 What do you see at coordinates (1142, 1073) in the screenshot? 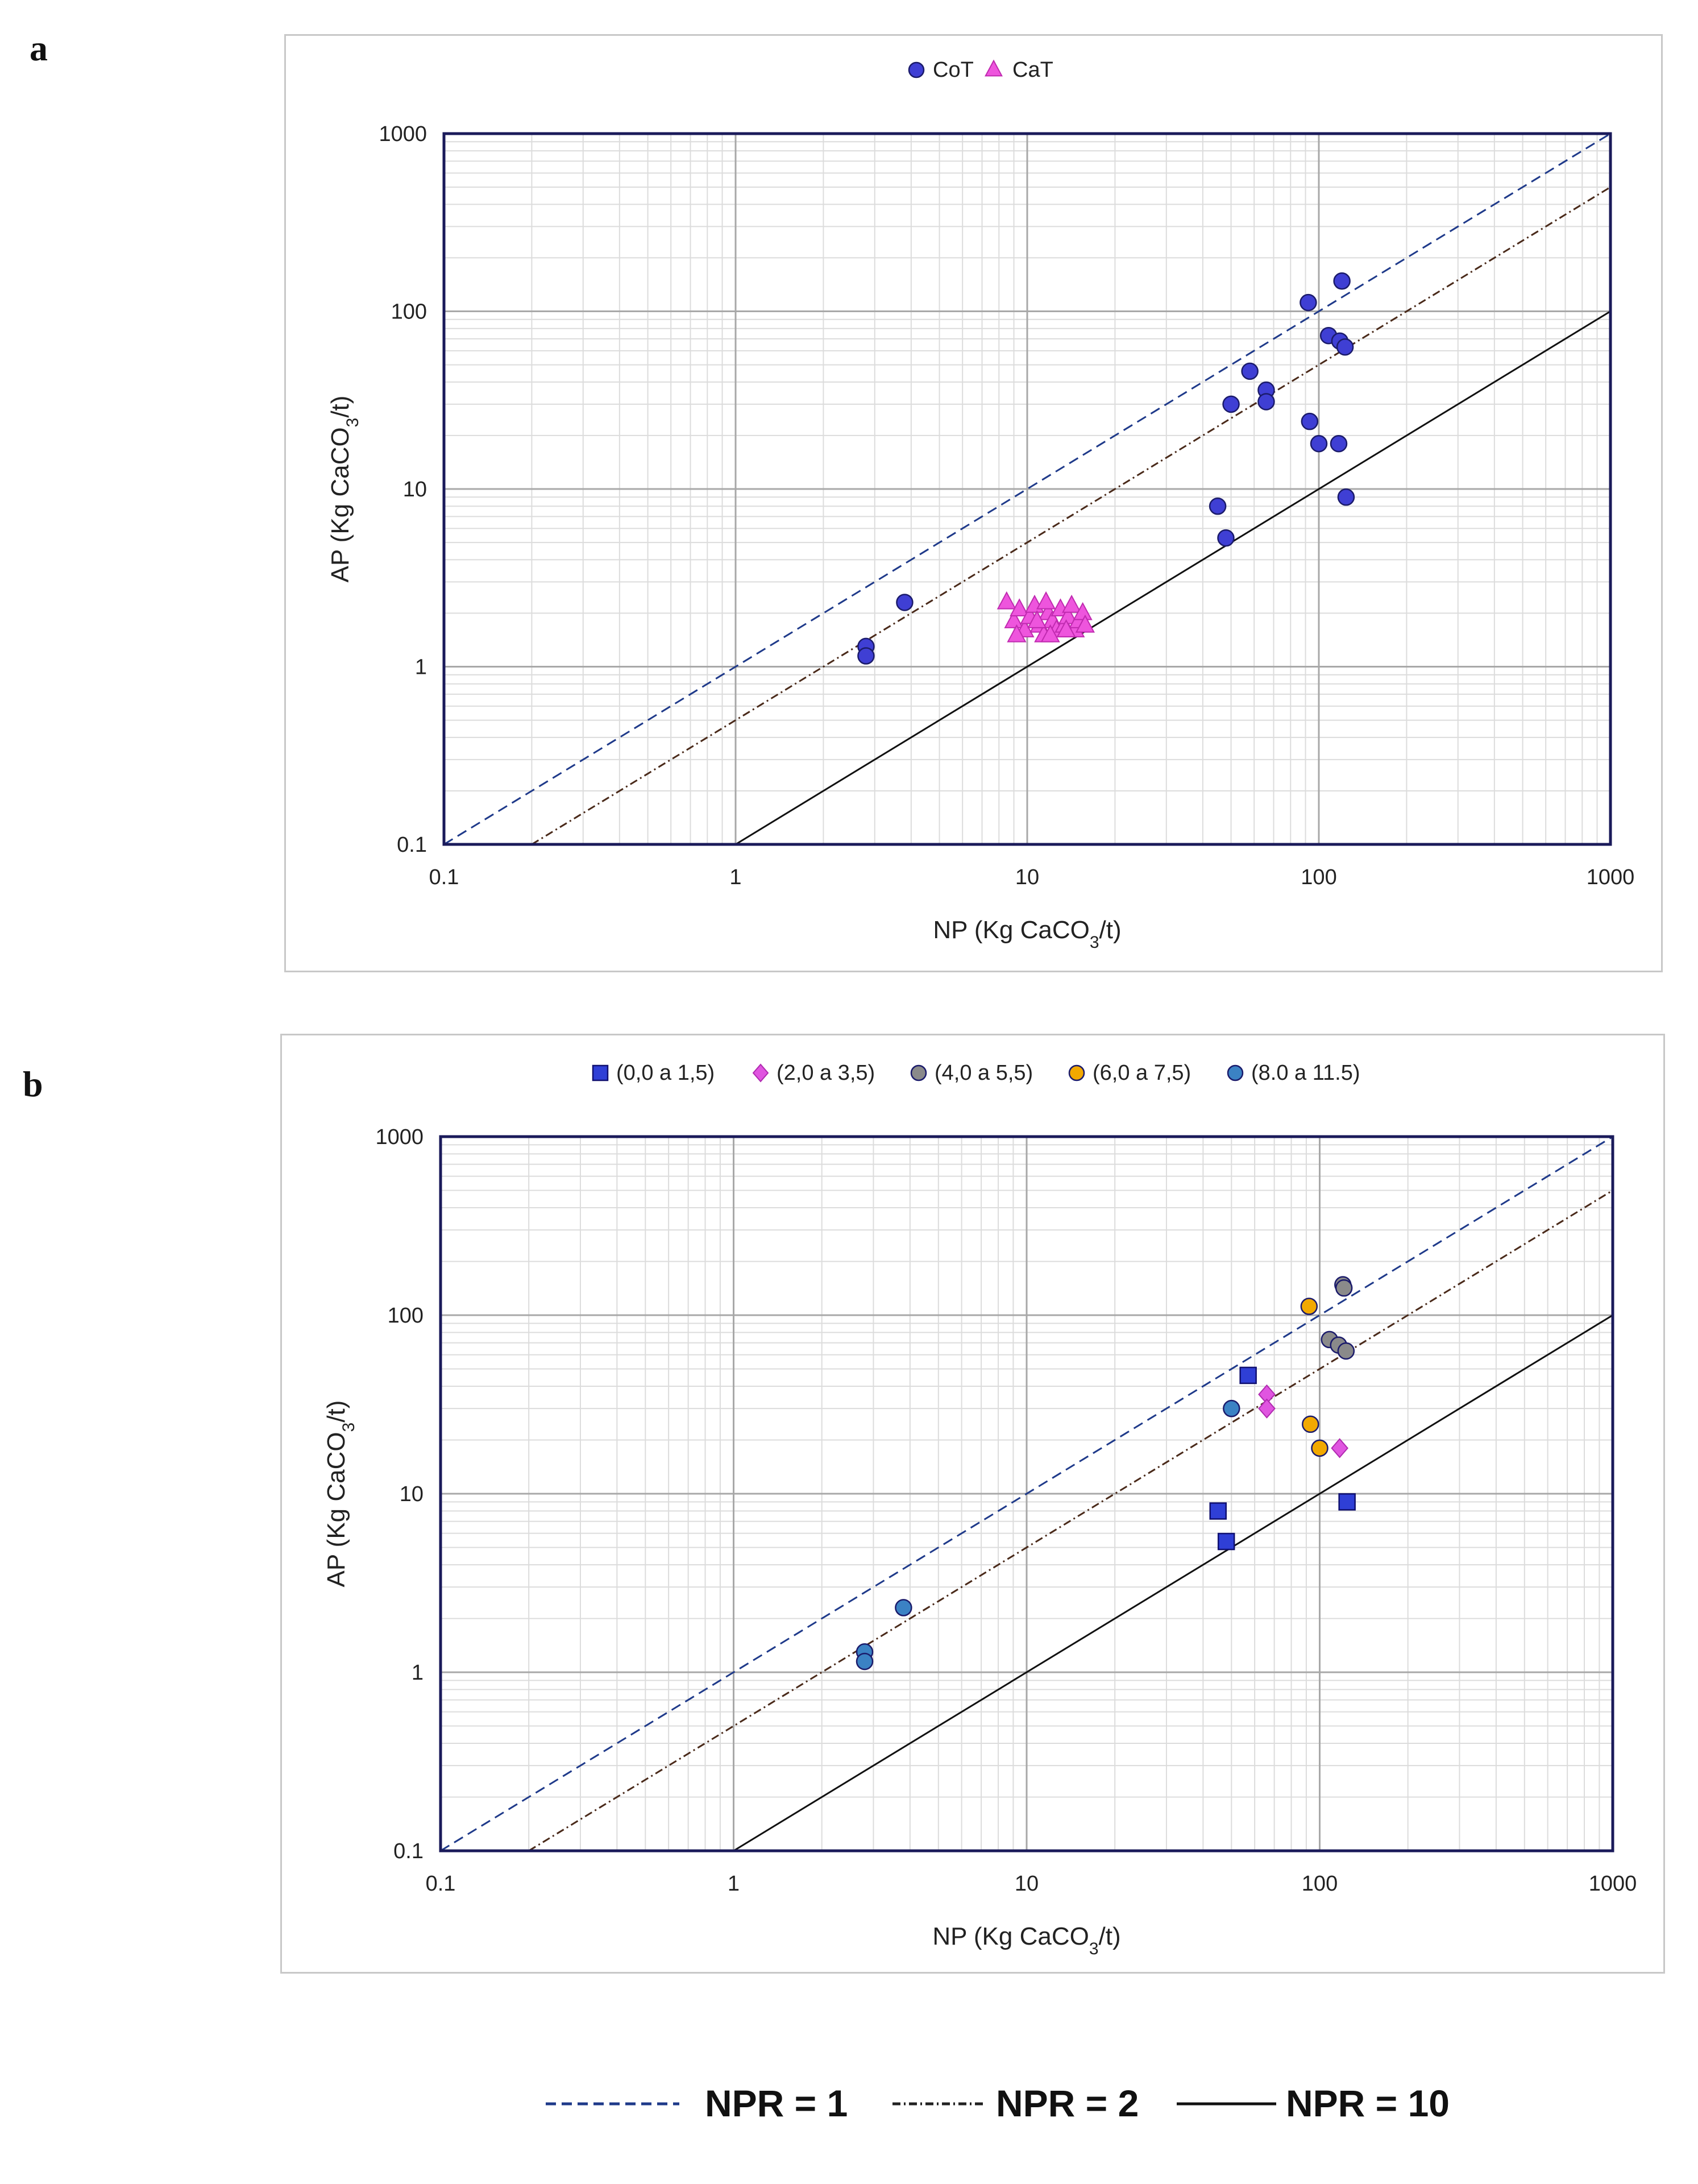
I see `legend-label: (6,0 a 7,5)` at bounding box center [1142, 1073].